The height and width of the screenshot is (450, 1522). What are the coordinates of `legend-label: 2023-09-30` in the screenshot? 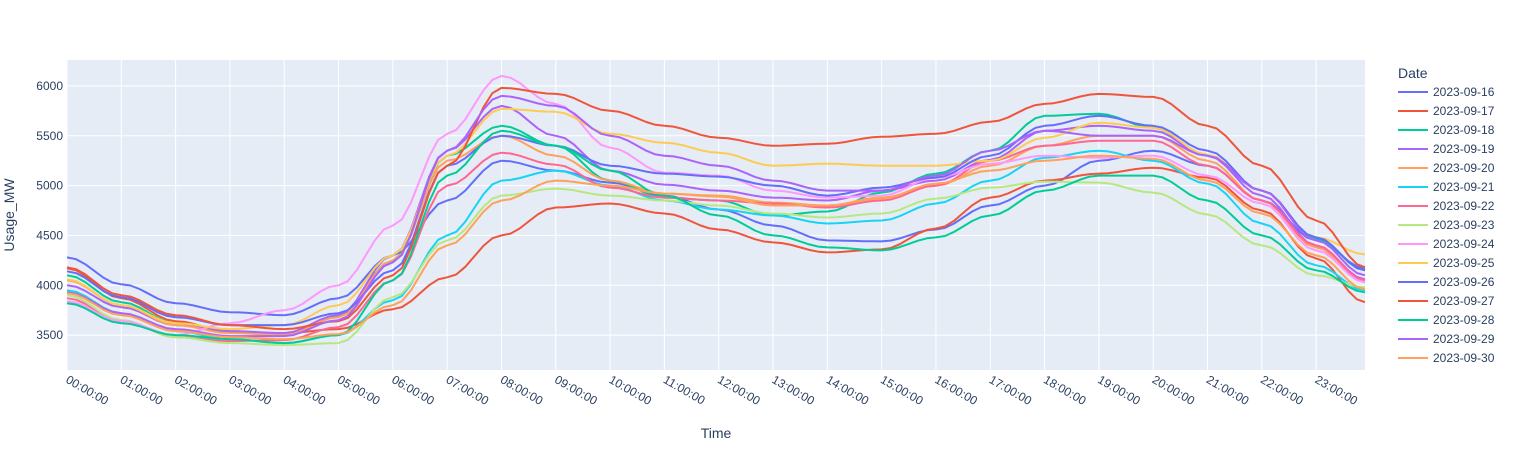 It's located at (1464, 358).